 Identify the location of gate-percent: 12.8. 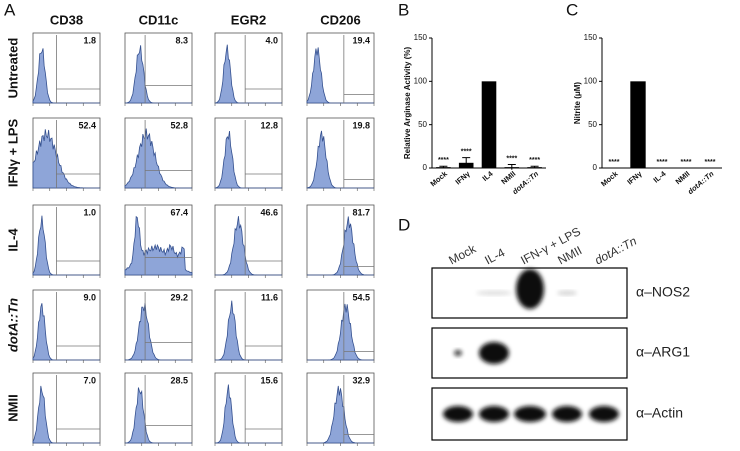
(269, 125).